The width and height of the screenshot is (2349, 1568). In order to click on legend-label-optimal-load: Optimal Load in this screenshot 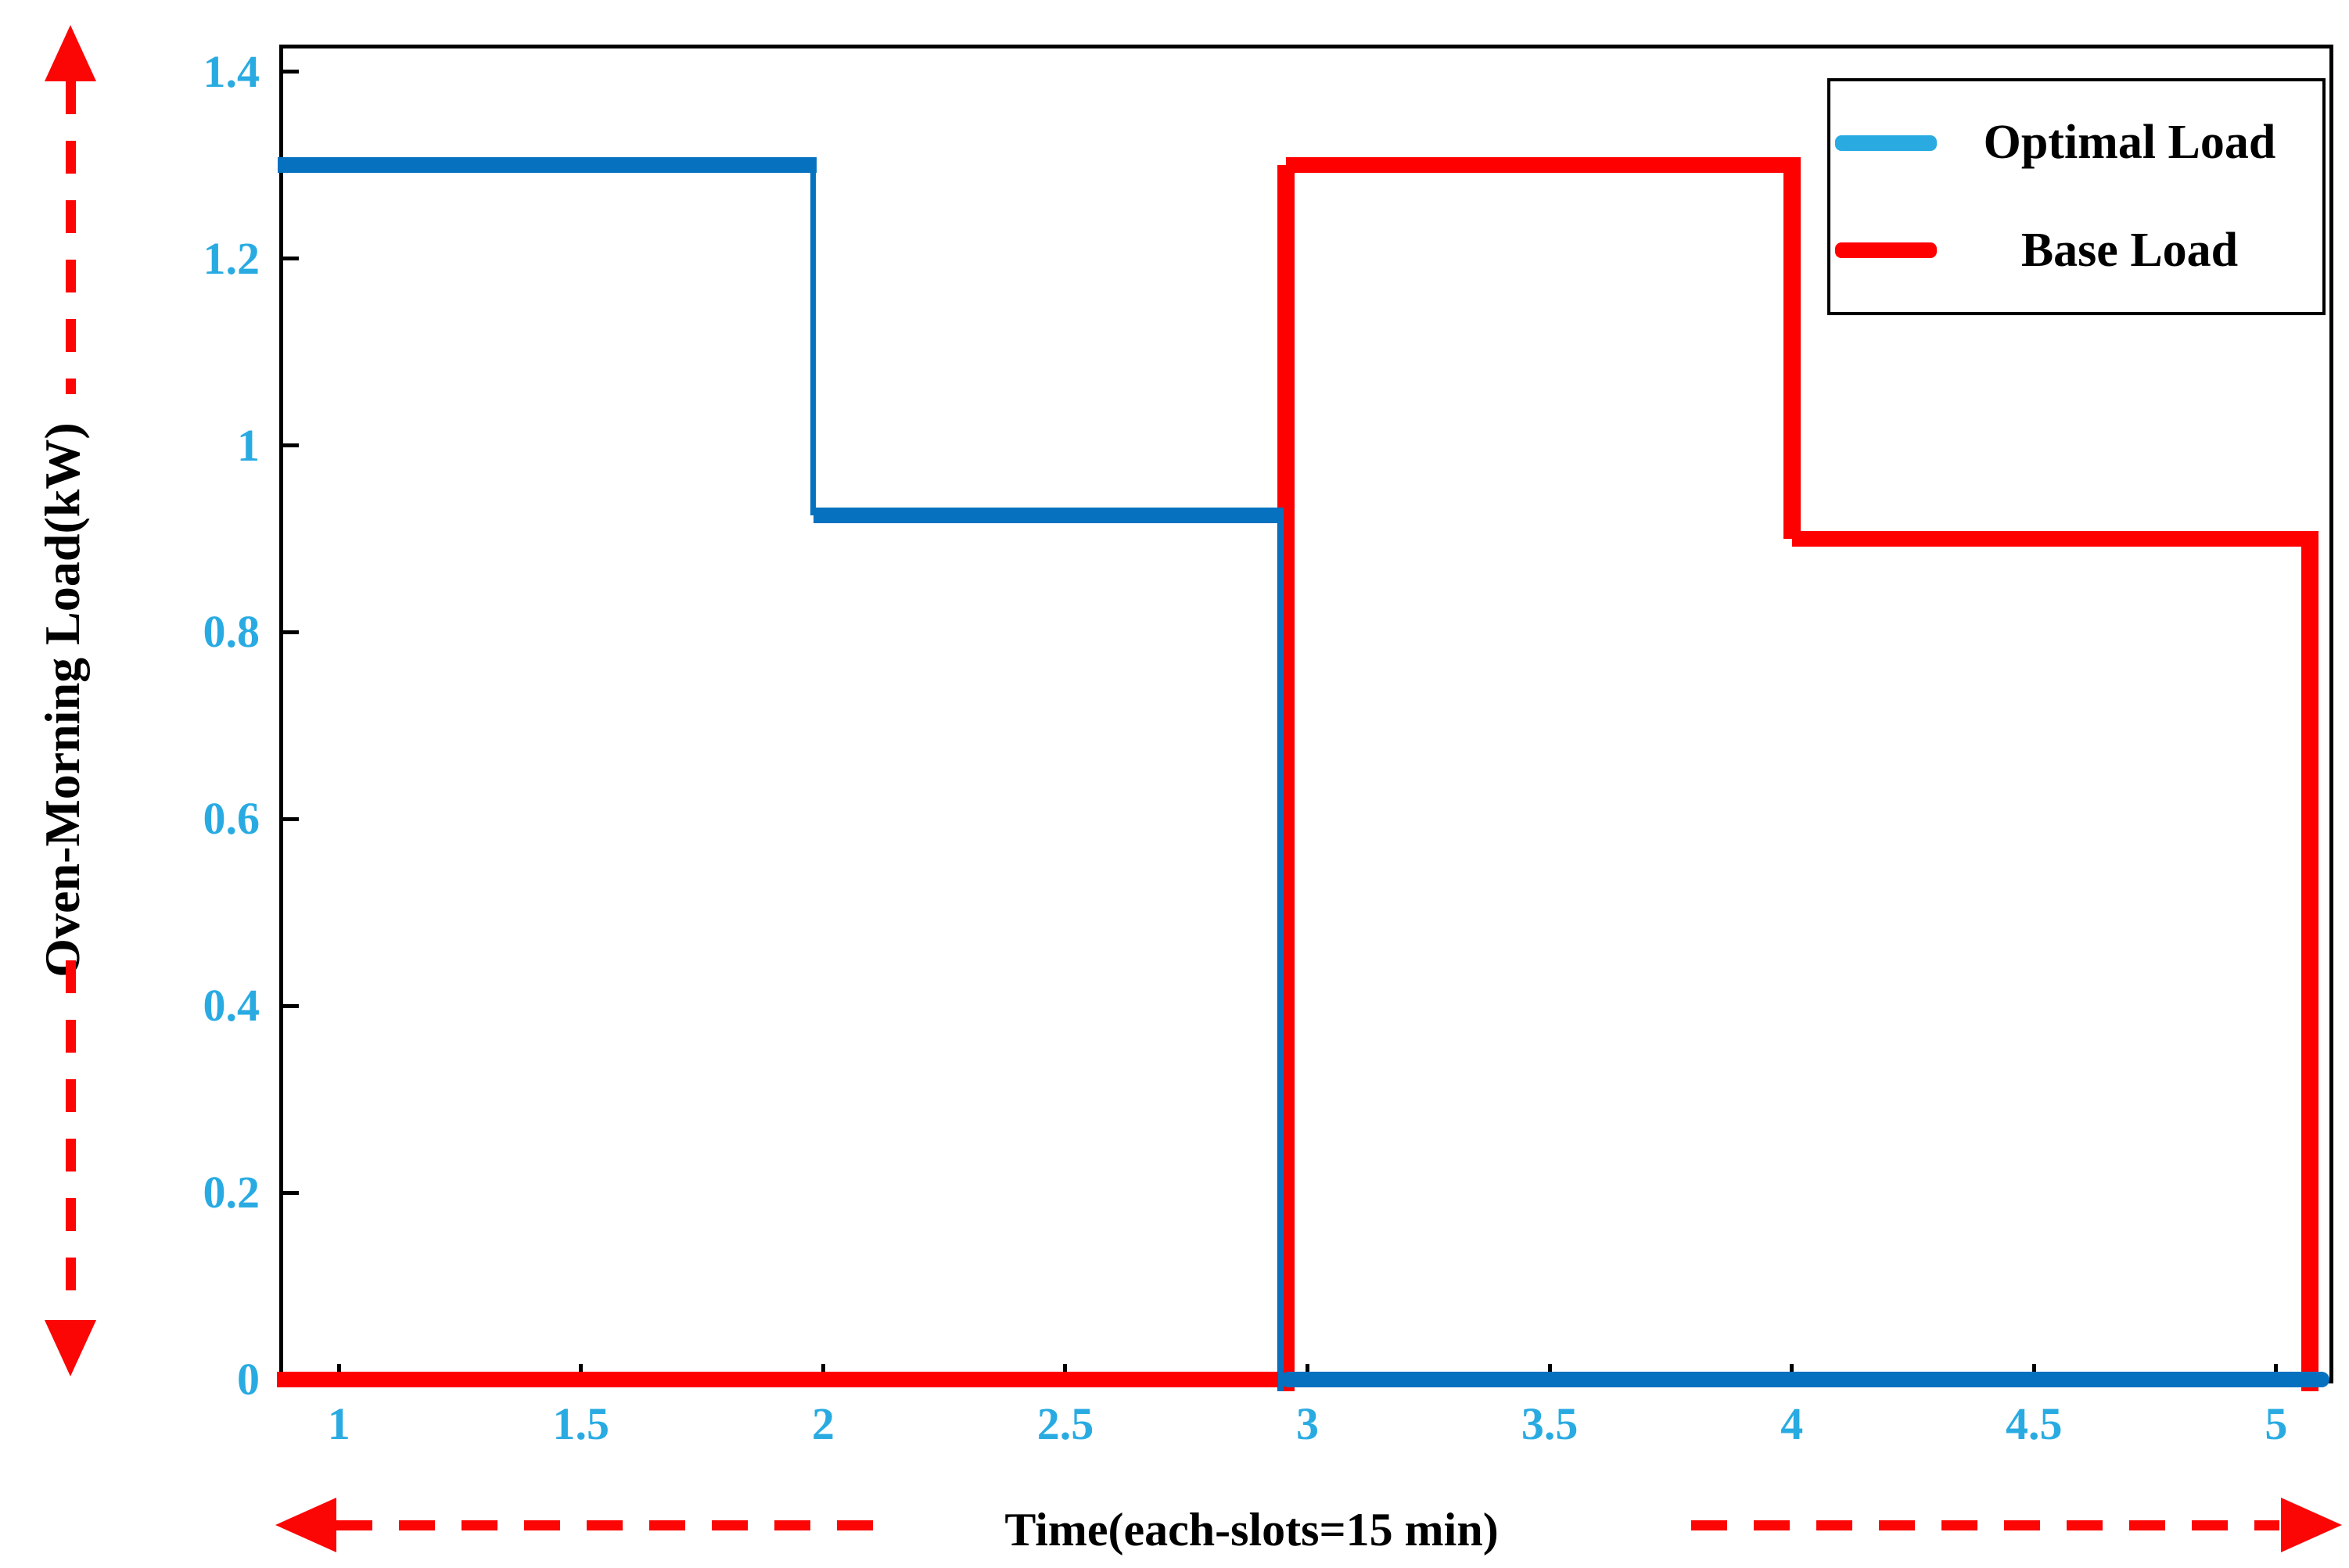, I will do `click(2129, 143)`.